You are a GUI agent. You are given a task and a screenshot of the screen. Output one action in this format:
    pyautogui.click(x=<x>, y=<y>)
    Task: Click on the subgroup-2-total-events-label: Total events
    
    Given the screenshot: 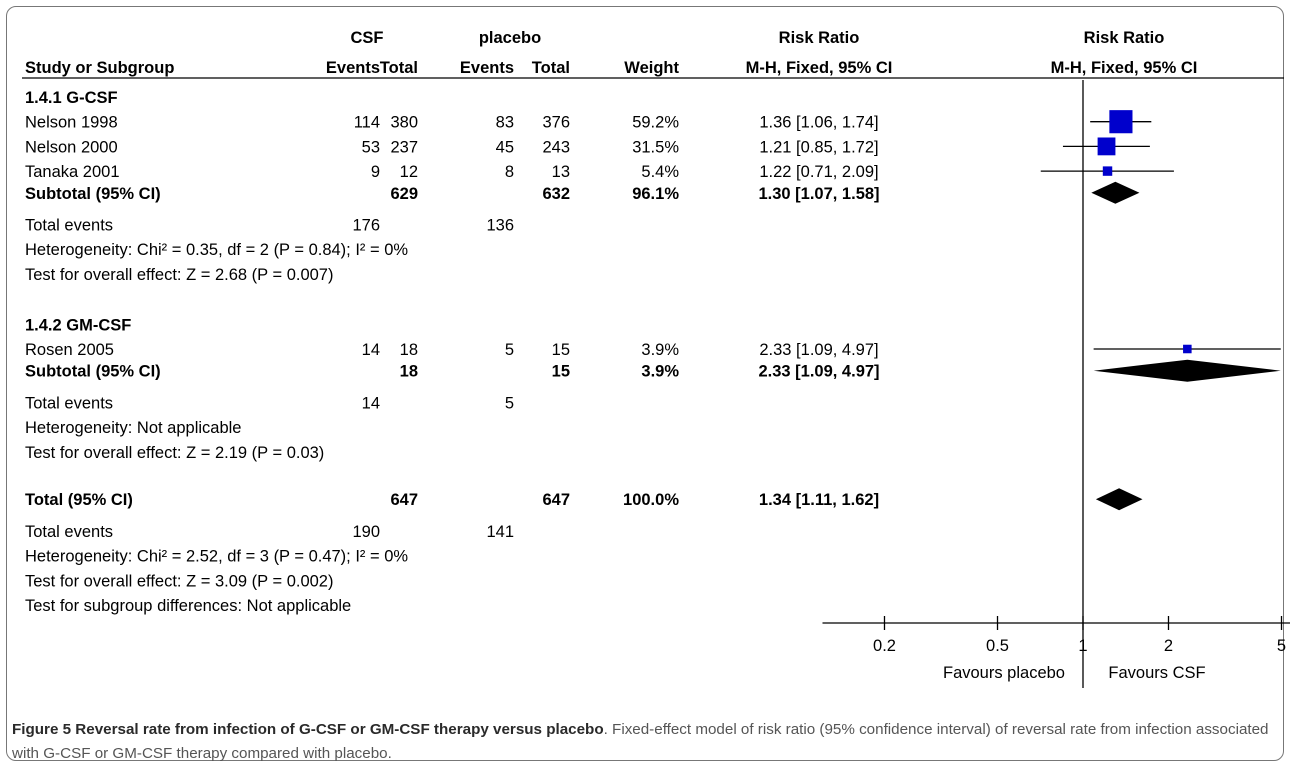 What is the action you would take?
    pyautogui.click(x=69, y=403)
    